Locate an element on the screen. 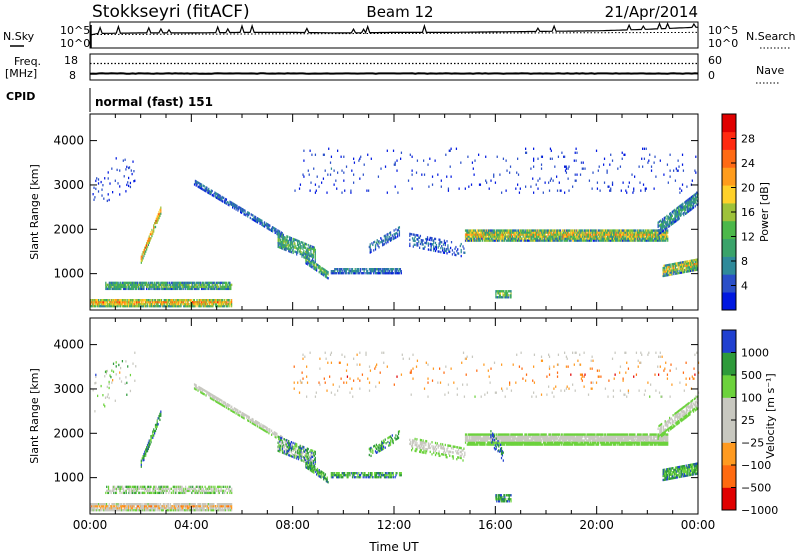 Image resolution: width=800 pixels, height=558 pixels. cpid-mode: normal (fast) 151 is located at coordinates (154, 102).